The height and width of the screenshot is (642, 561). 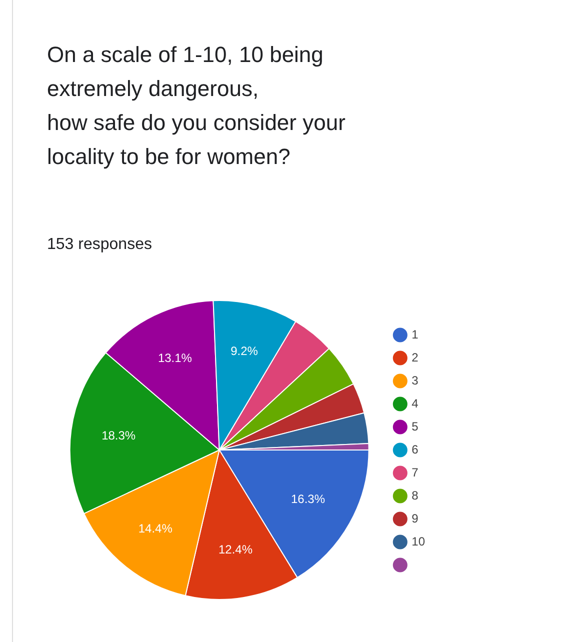 What do you see at coordinates (415, 495) in the screenshot?
I see `legend-label: 8` at bounding box center [415, 495].